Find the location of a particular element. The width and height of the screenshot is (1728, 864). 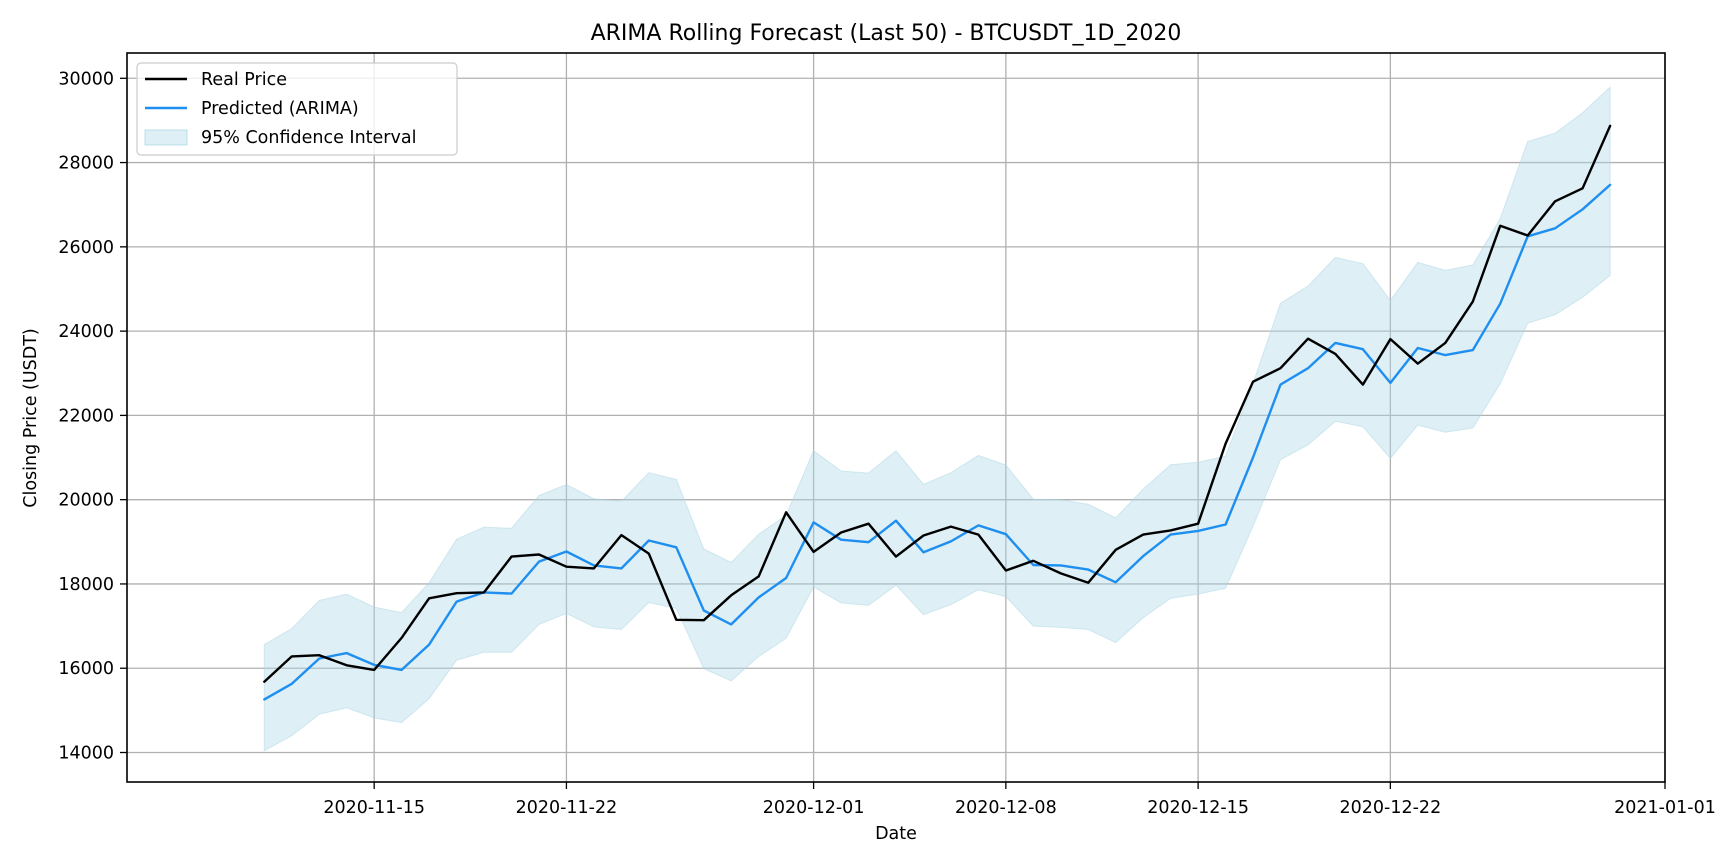

legend-label-real-price: Real Price is located at coordinates (244, 80).